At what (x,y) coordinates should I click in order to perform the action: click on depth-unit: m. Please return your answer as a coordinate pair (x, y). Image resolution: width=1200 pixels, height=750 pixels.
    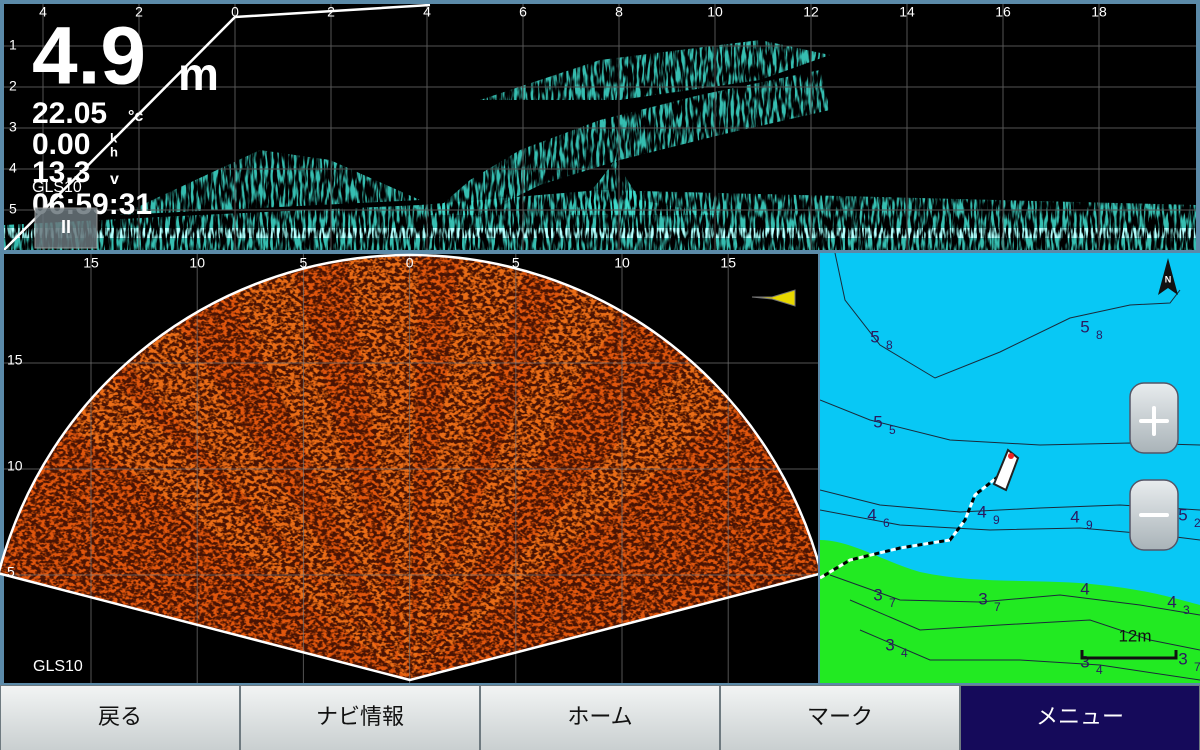
    Looking at the image, I should click on (198, 74).